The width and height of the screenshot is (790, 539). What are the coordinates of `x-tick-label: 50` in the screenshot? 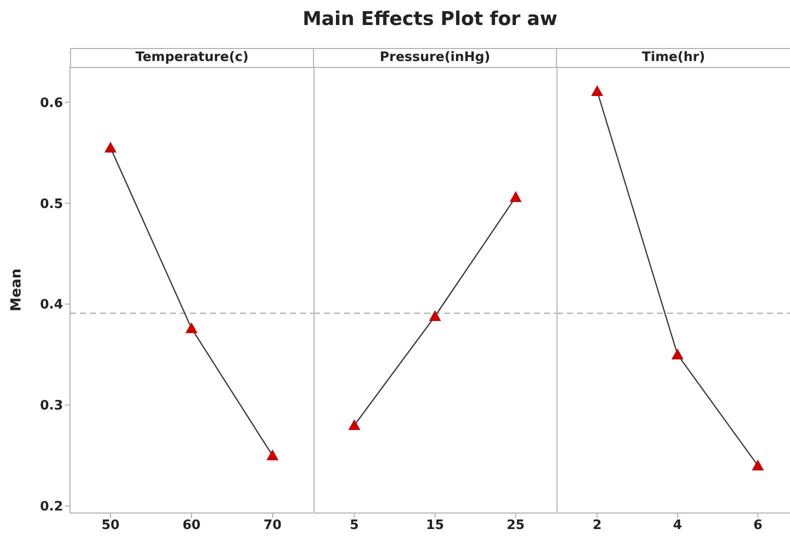 It's located at (110, 526).